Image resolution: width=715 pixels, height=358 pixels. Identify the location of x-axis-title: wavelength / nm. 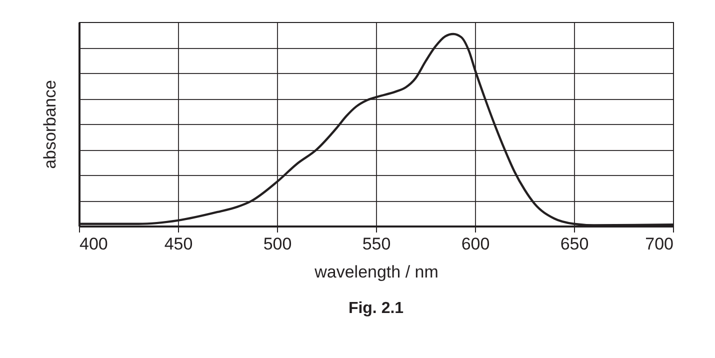
(376, 272).